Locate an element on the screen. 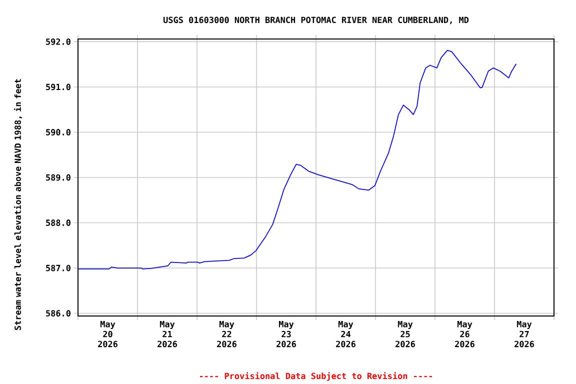 The width and height of the screenshot is (576, 384). x-tick-label: May 20 2026 is located at coordinates (108, 334).